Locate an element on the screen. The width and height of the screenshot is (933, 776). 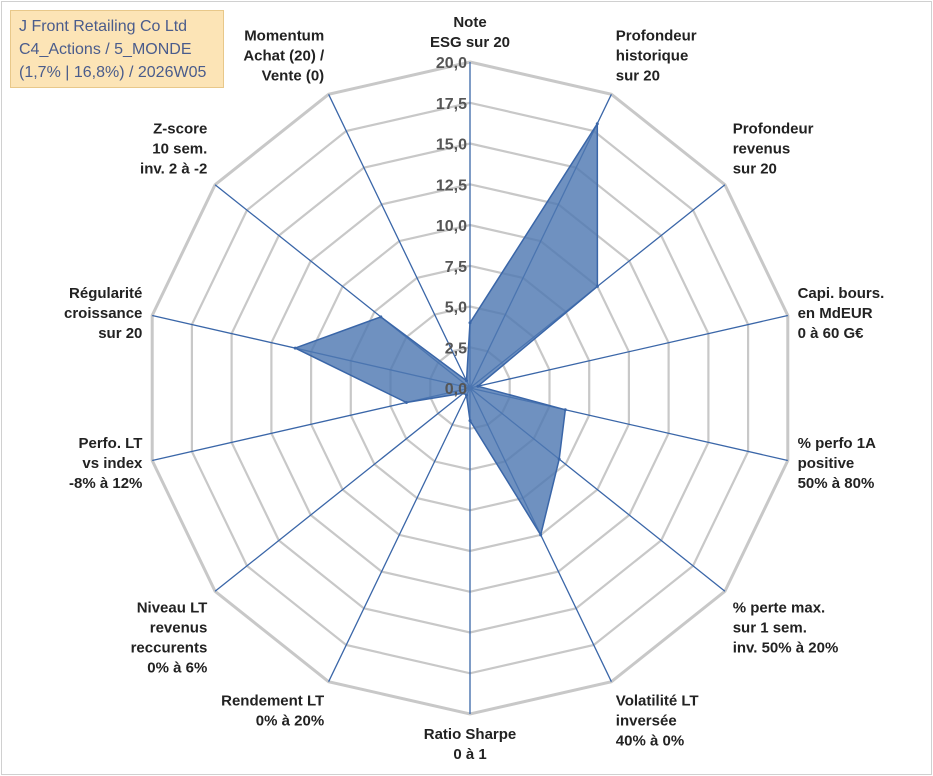
portfolio-label: C4_Actions / 5_MONDE is located at coordinates (105, 49).